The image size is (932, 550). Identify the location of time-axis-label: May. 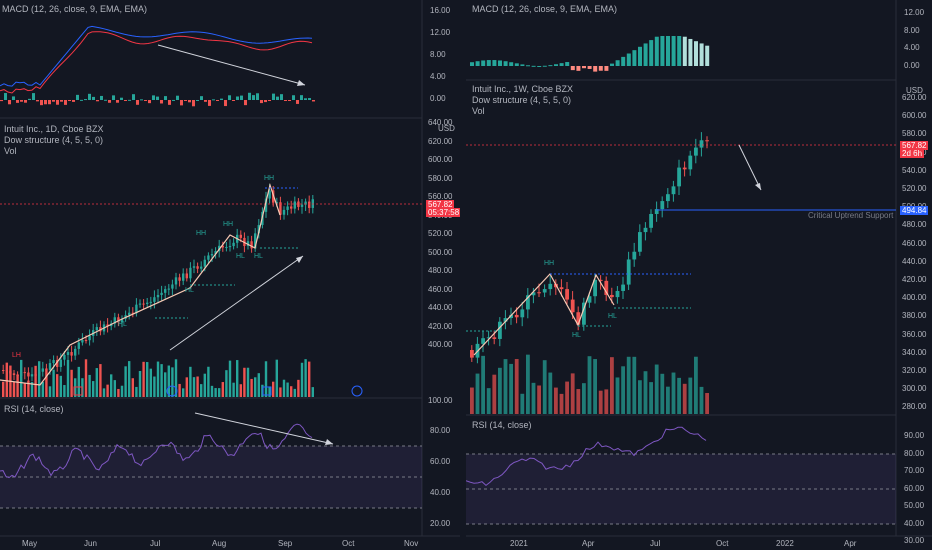
(30, 543).